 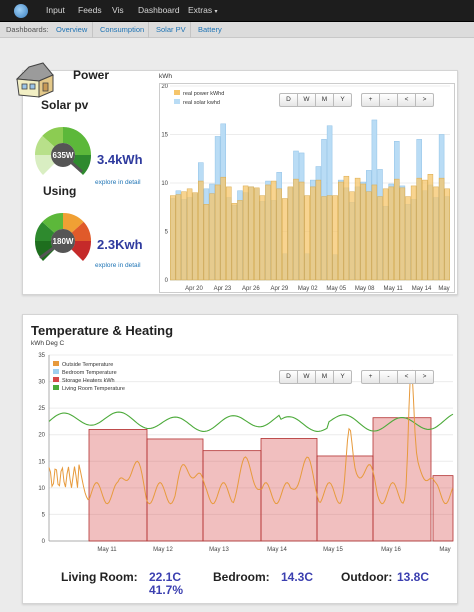 What do you see at coordinates (324, 100) in the screenshot?
I see `power-month-button: M` at bounding box center [324, 100].